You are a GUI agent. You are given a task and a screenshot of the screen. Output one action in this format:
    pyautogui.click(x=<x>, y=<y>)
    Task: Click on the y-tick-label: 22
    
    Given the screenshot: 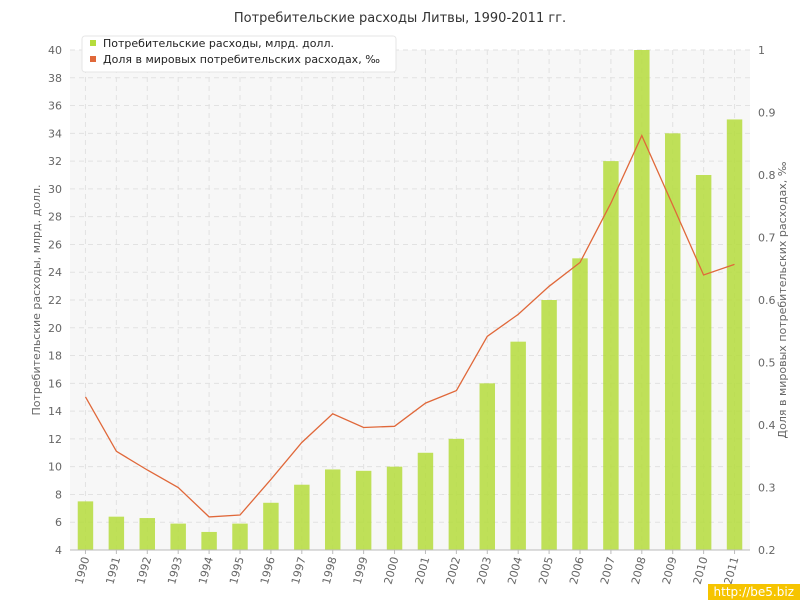 What is the action you would take?
    pyautogui.click(x=55, y=300)
    